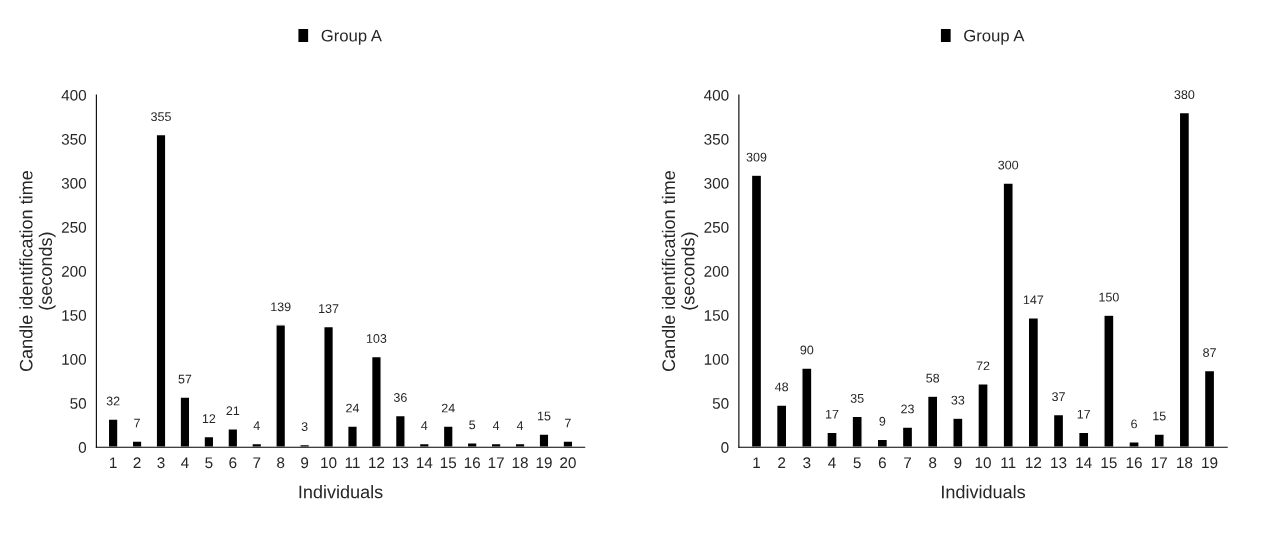 Image resolution: width=1285 pixels, height=559 pixels. What do you see at coordinates (907, 409) in the screenshot?
I see `data-label: 23` at bounding box center [907, 409].